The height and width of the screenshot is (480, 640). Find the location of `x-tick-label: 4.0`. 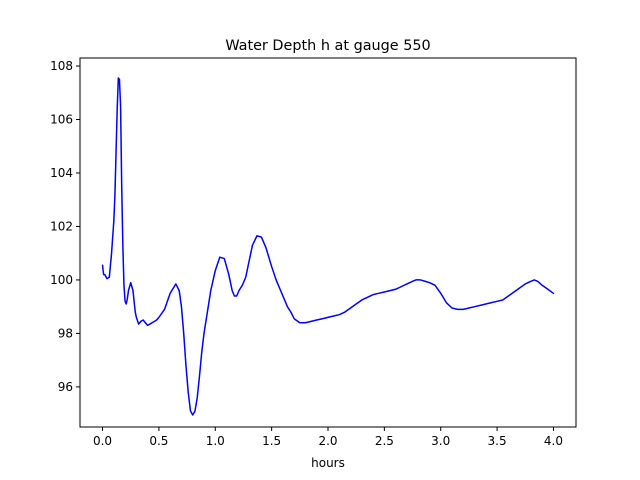

x-tick-label: 4.0 is located at coordinates (553, 441).